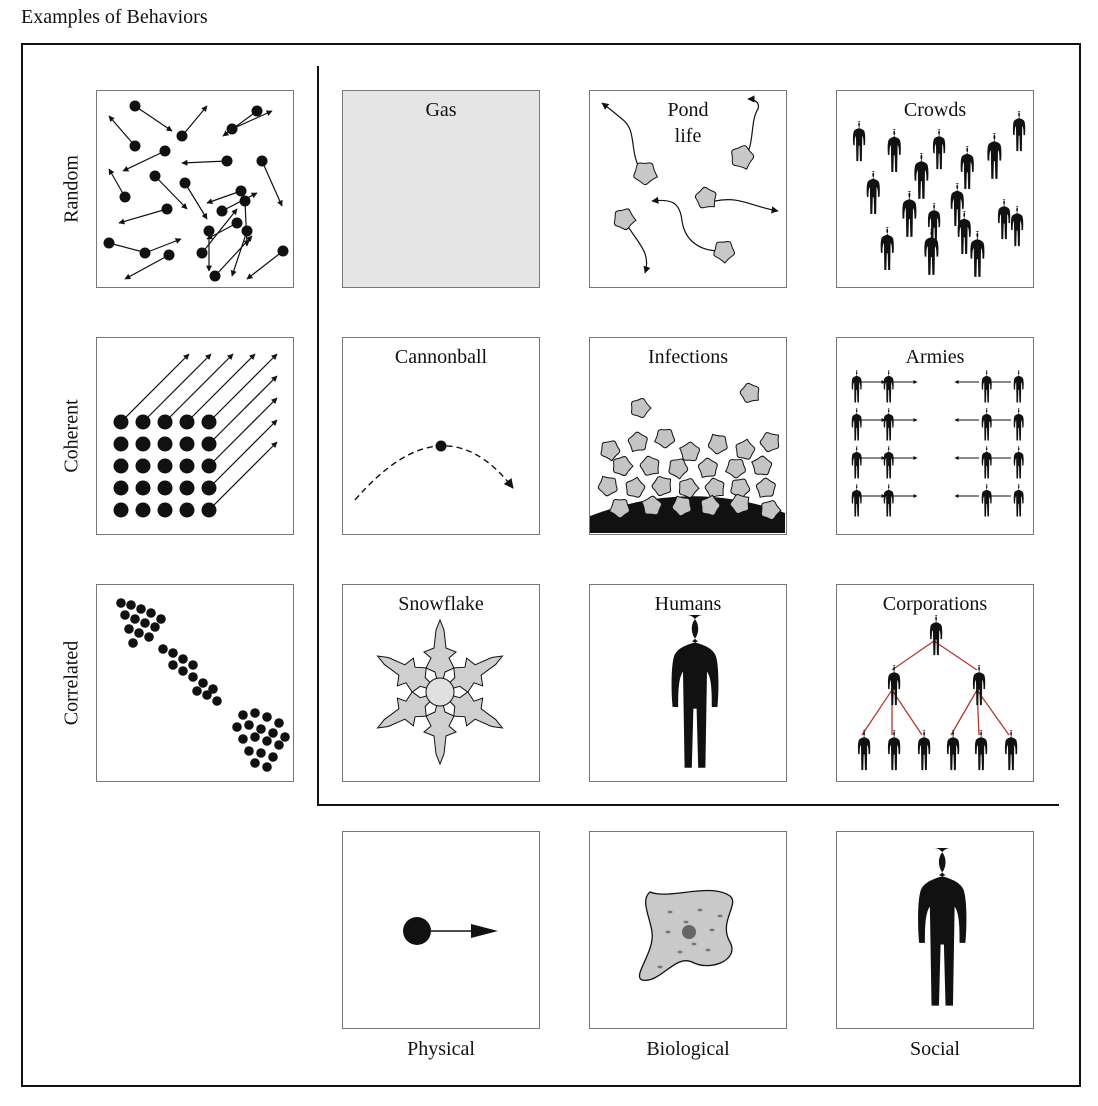 The width and height of the screenshot is (1098, 1106). I want to click on trajectory-line, so click(434, 473).